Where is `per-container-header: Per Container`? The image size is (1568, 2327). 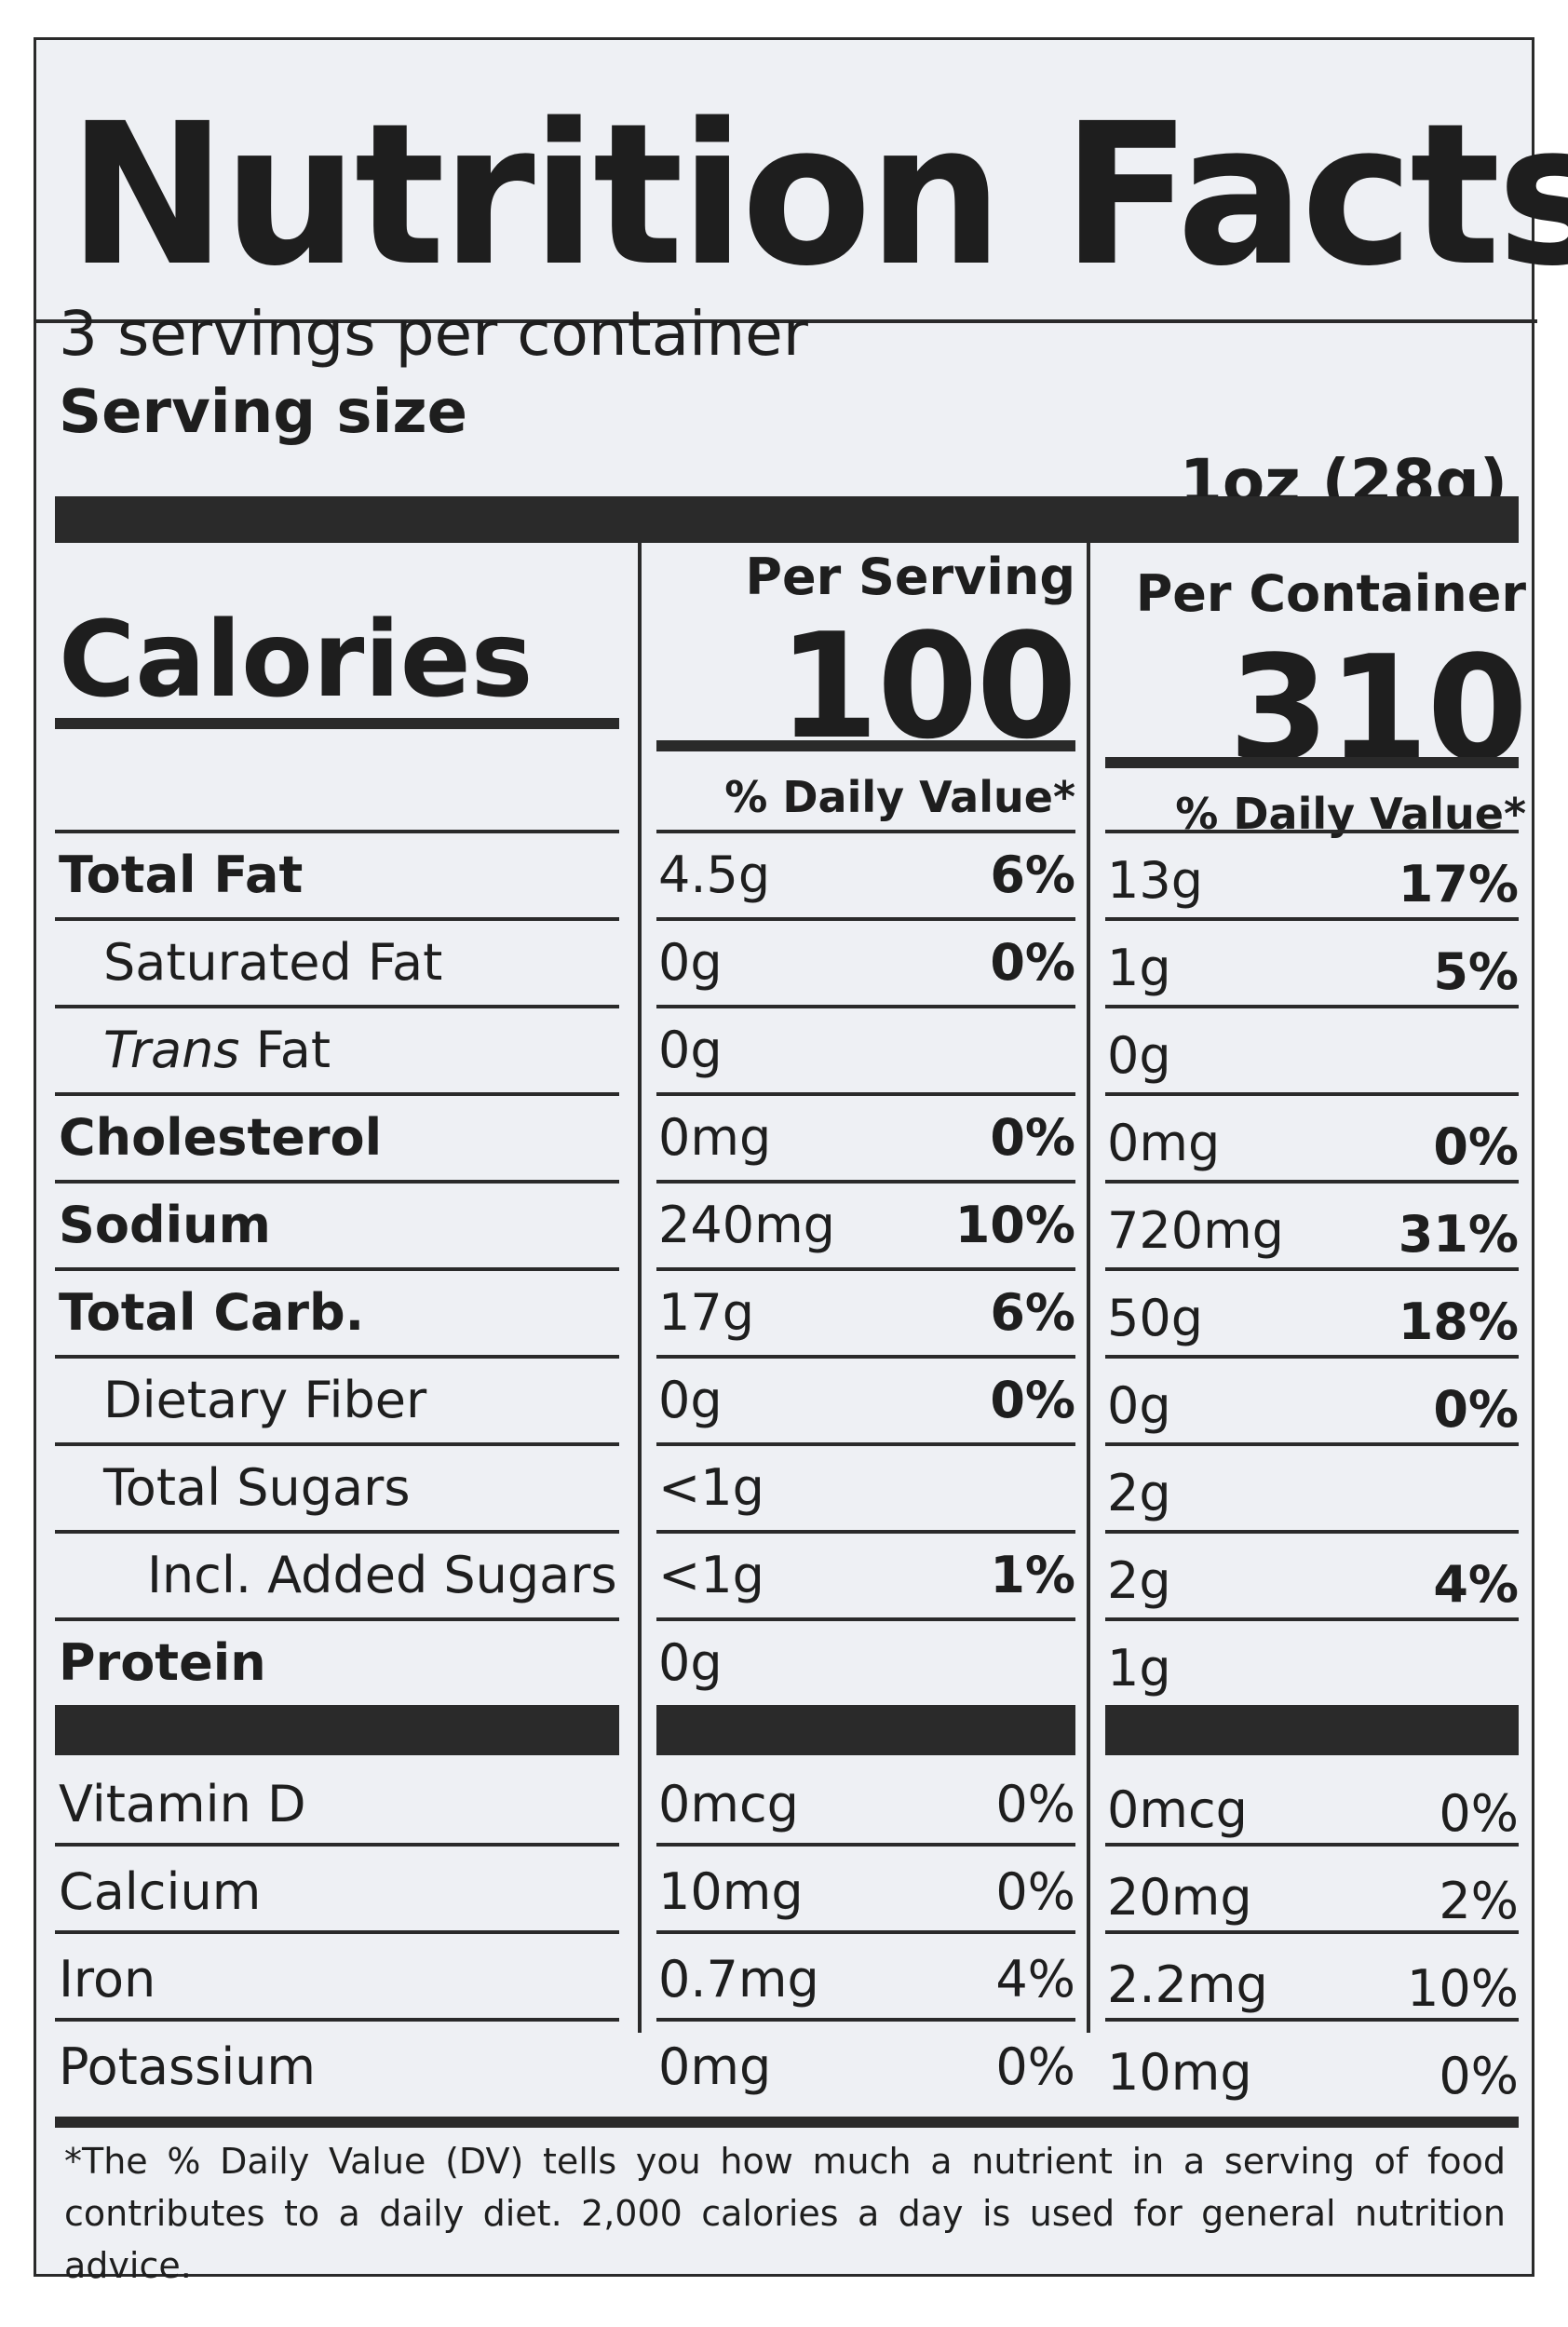
per-container-header: Per Container is located at coordinates (1331, 594).